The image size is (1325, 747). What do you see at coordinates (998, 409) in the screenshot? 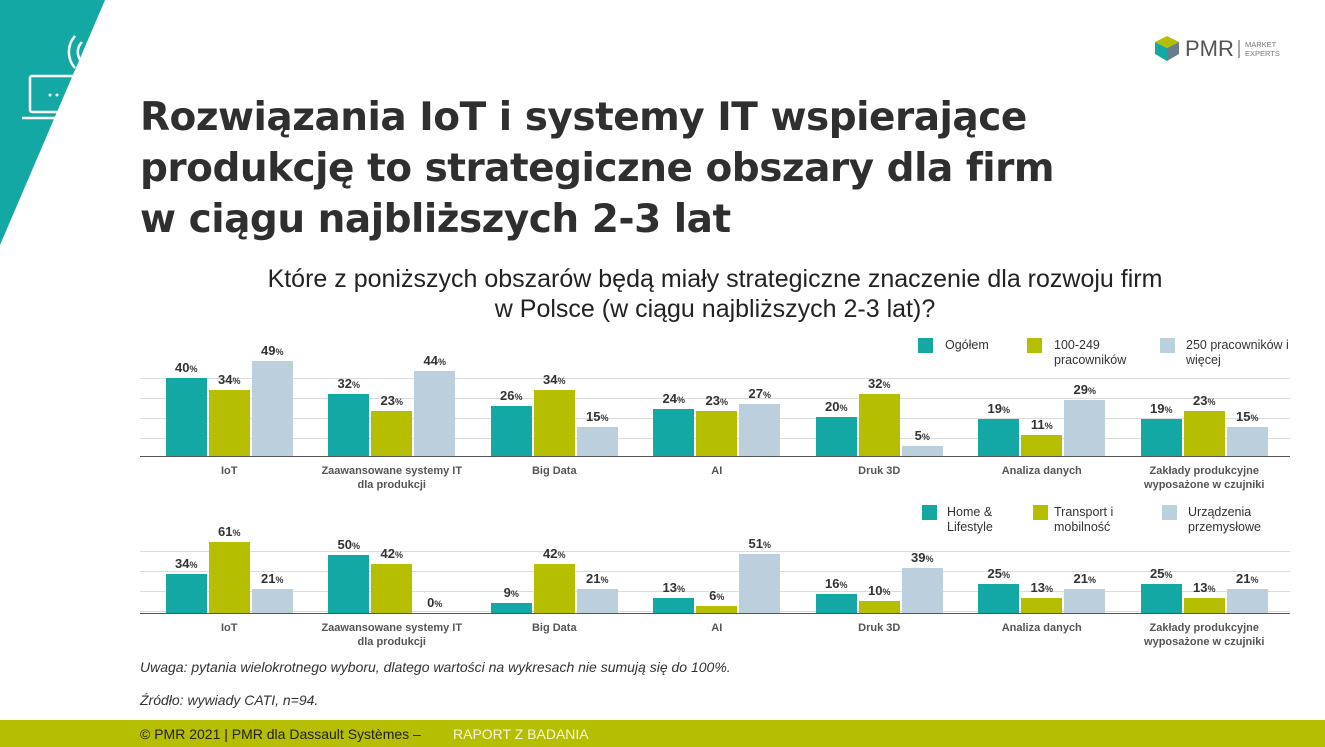
I see `value-label: 19%` at bounding box center [998, 409].